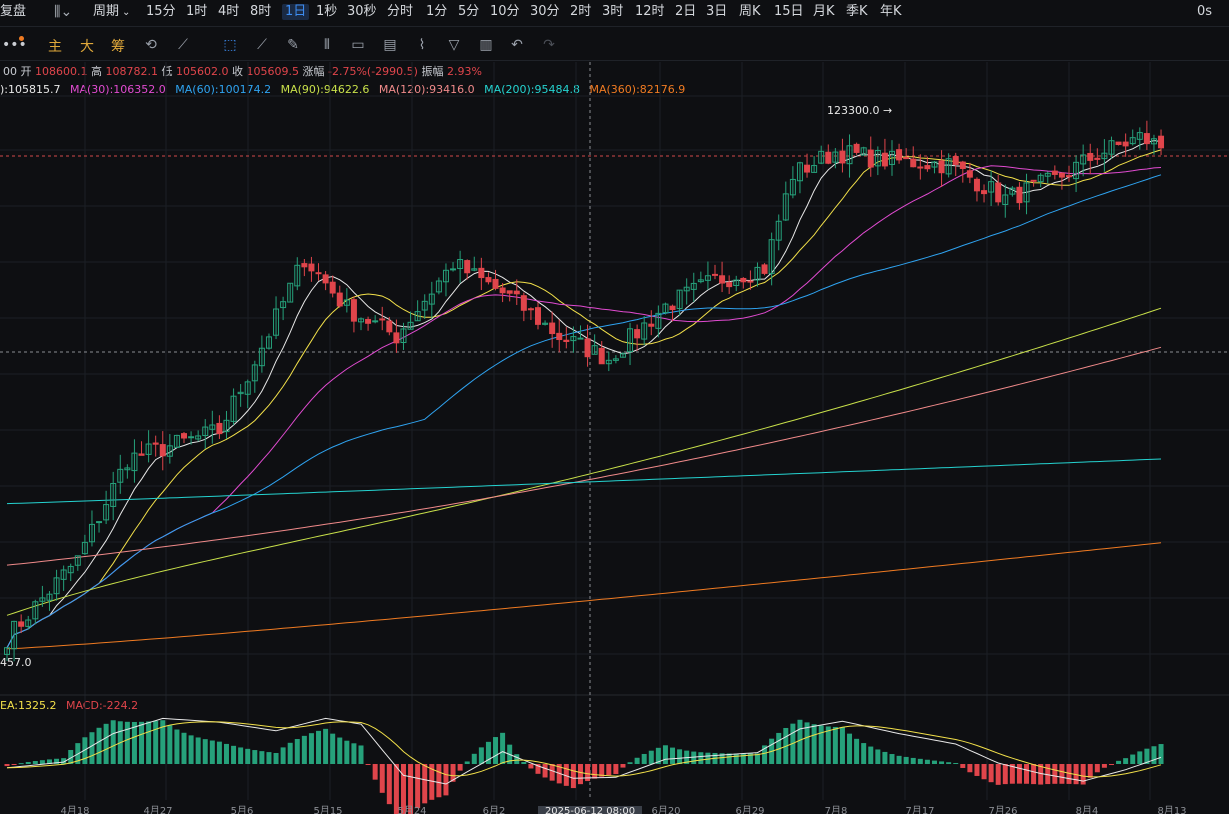 This screenshot has width=1229, height=814. What do you see at coordinates (400, 11) in the screenshot?
I see `interval-timeshare: 分时` at bounding box center [400, 11].